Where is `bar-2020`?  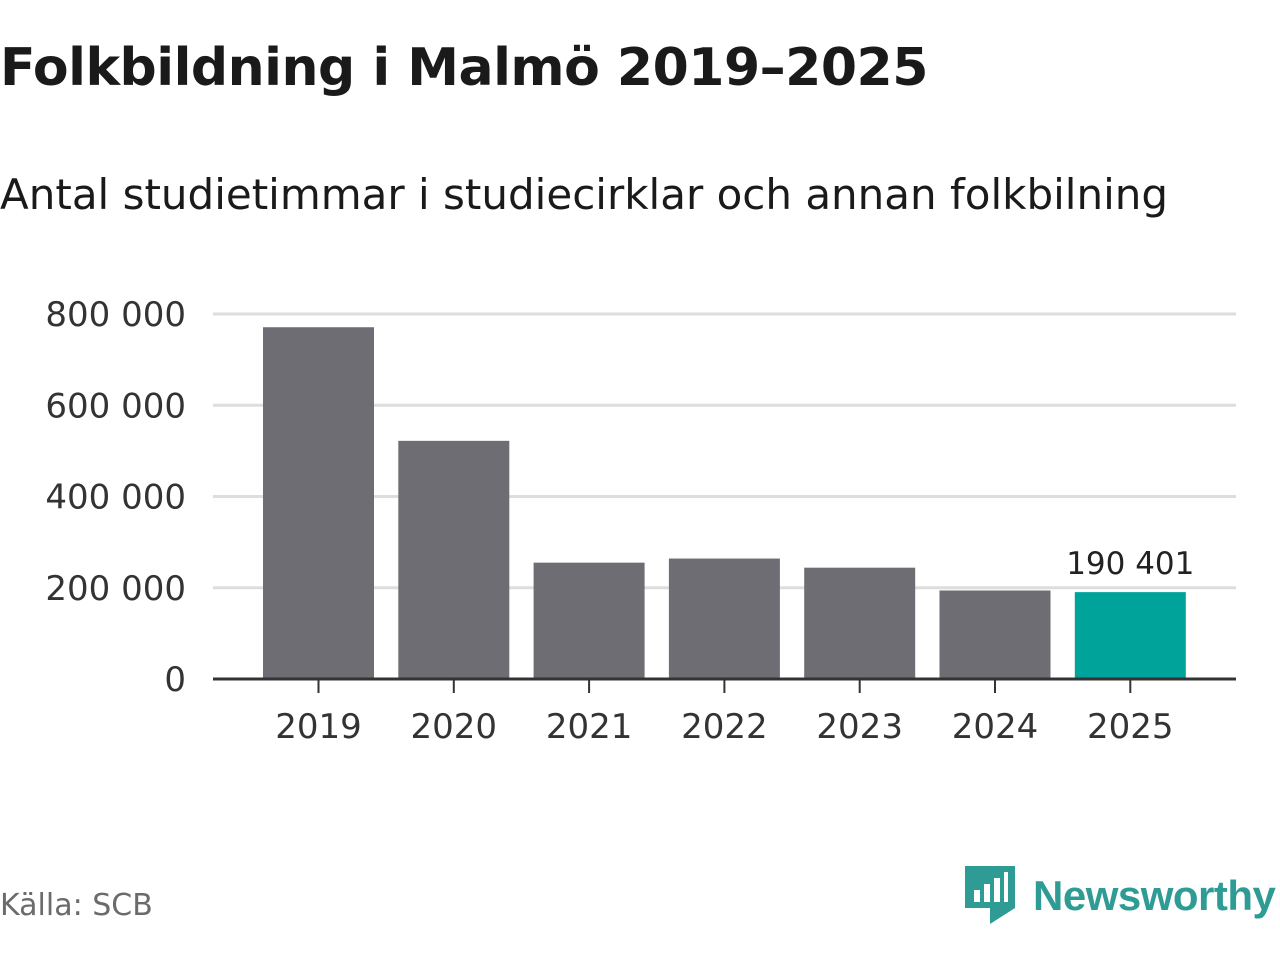 bar-2020 is located at coordinates (454, 559).